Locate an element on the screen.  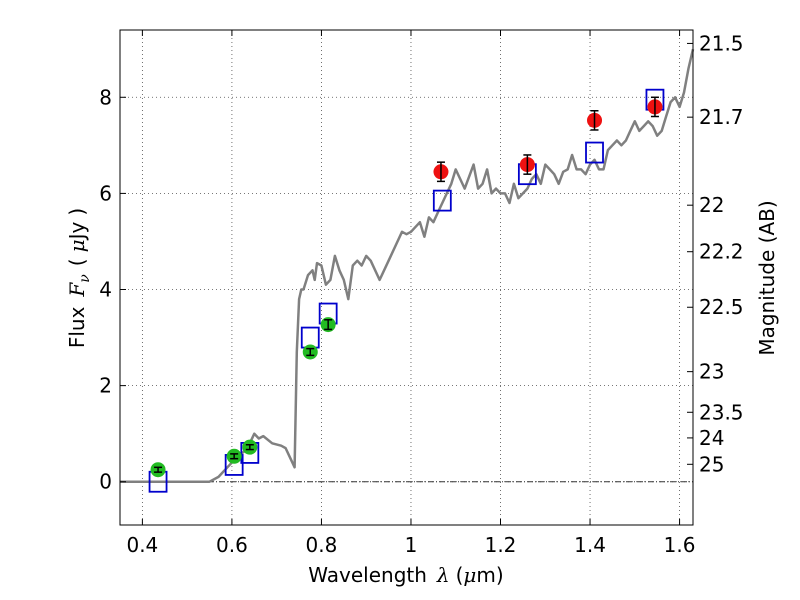
x-tick-label: 0.6 is located at coordinates (232, 545).